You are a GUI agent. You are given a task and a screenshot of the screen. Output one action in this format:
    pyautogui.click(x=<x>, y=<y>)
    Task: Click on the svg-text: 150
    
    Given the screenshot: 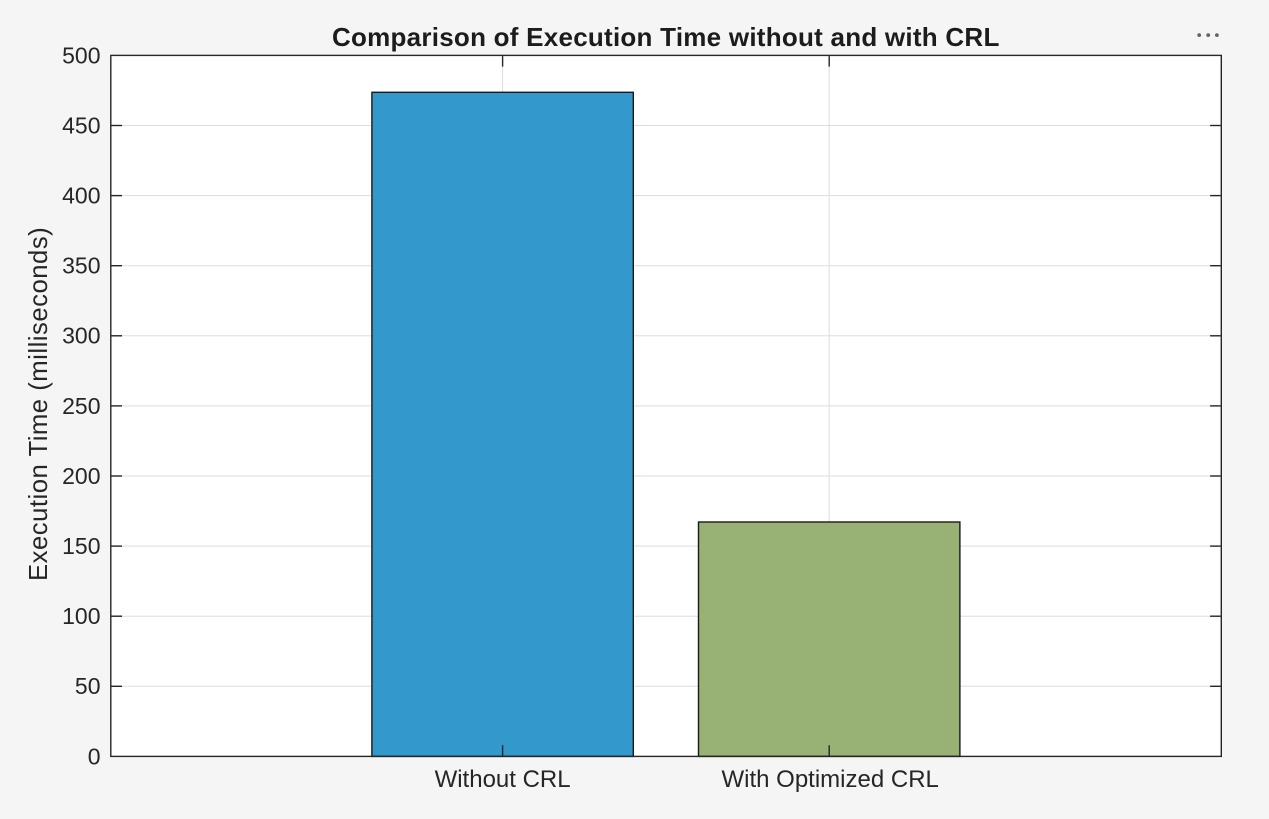 What is the action you would take?
    pyautogui.click(x=81, y=546)
    